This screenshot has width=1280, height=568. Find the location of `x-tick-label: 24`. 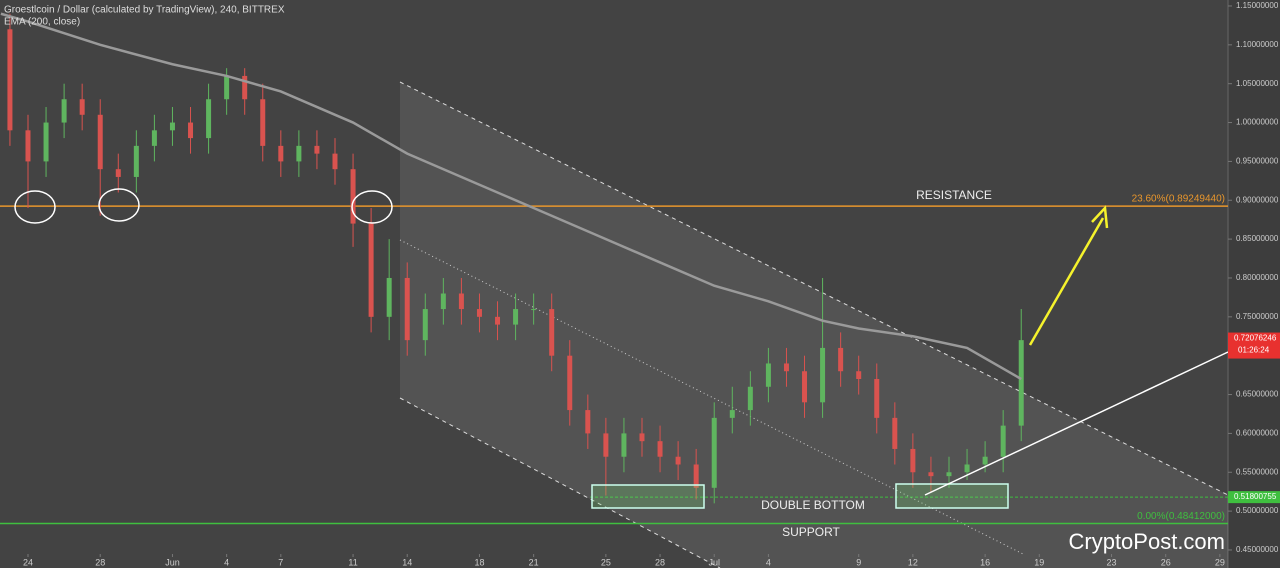

x-tick-label: 24 is located at coordinates (28, 562).